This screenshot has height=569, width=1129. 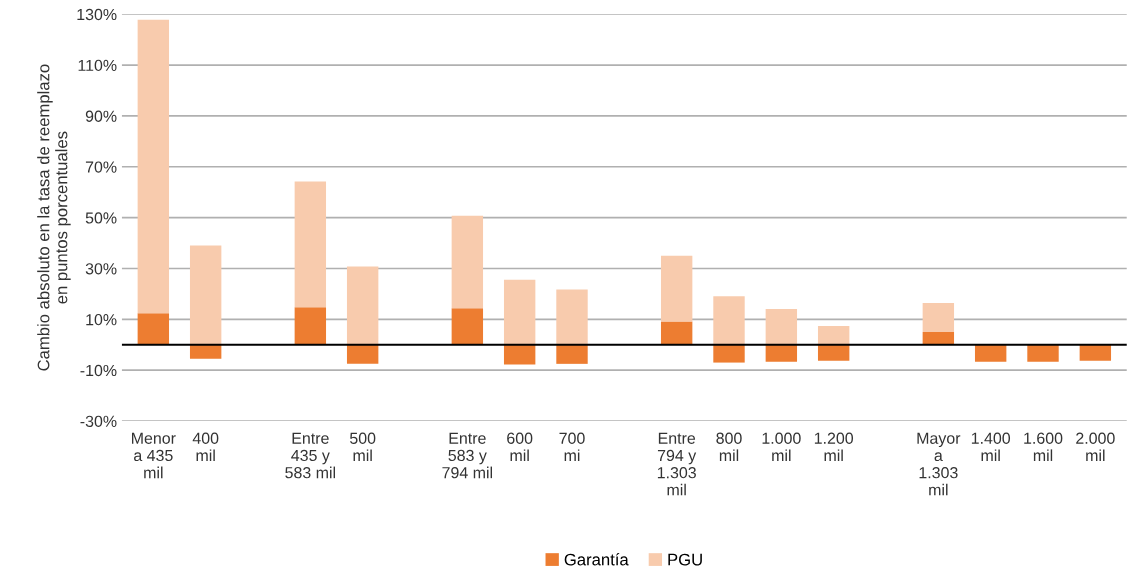 I want to click on x-tick-label: 1.000 mil, so click(x=781, y=446).